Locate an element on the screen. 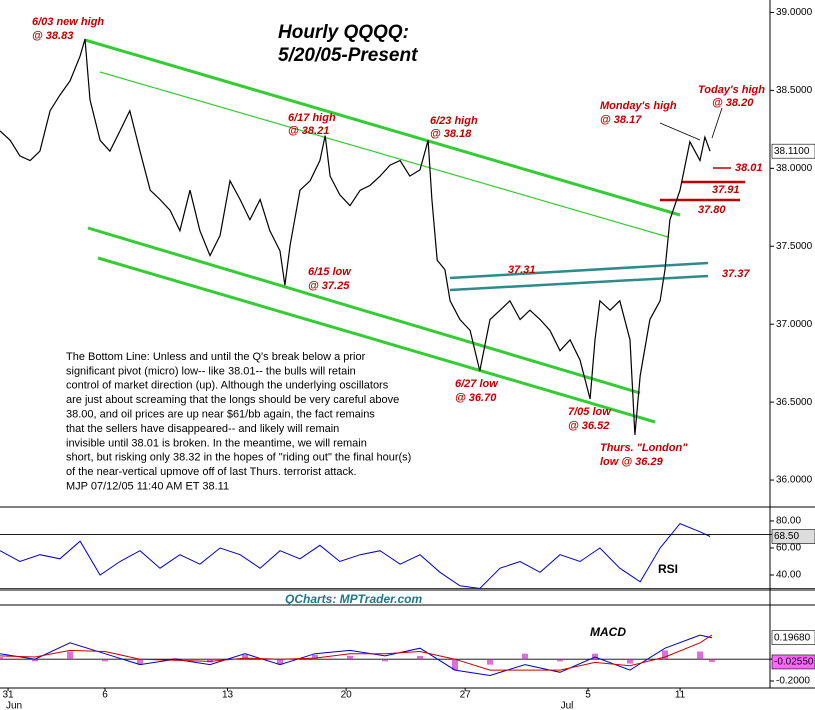 The image size is (815, 710). y-tick-label: 40.00 is located at coordinates (788, 575).